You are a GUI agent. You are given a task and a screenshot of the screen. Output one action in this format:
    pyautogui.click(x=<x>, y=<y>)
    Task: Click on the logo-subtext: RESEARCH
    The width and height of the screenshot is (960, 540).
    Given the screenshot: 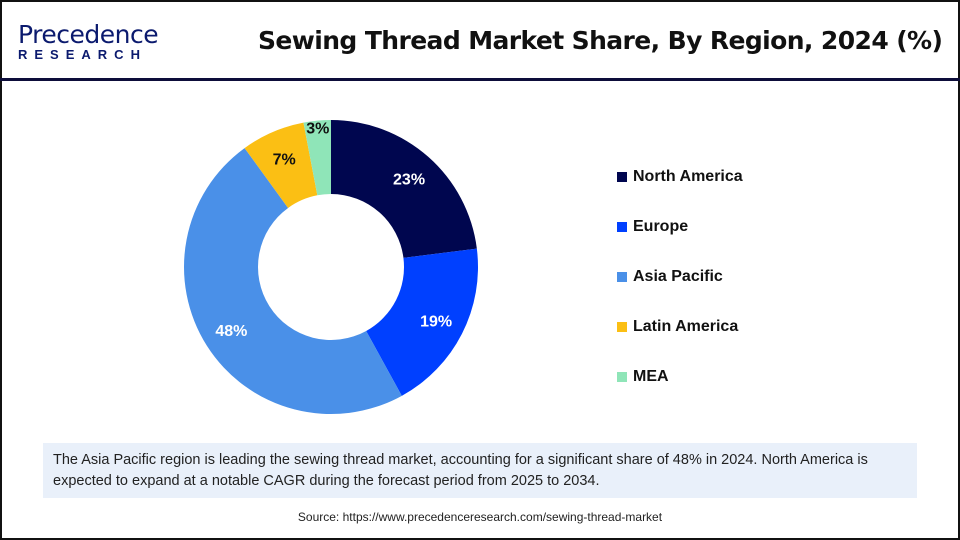 What is the action you would take?
    pyautogui.click(x=82, y=54)
    